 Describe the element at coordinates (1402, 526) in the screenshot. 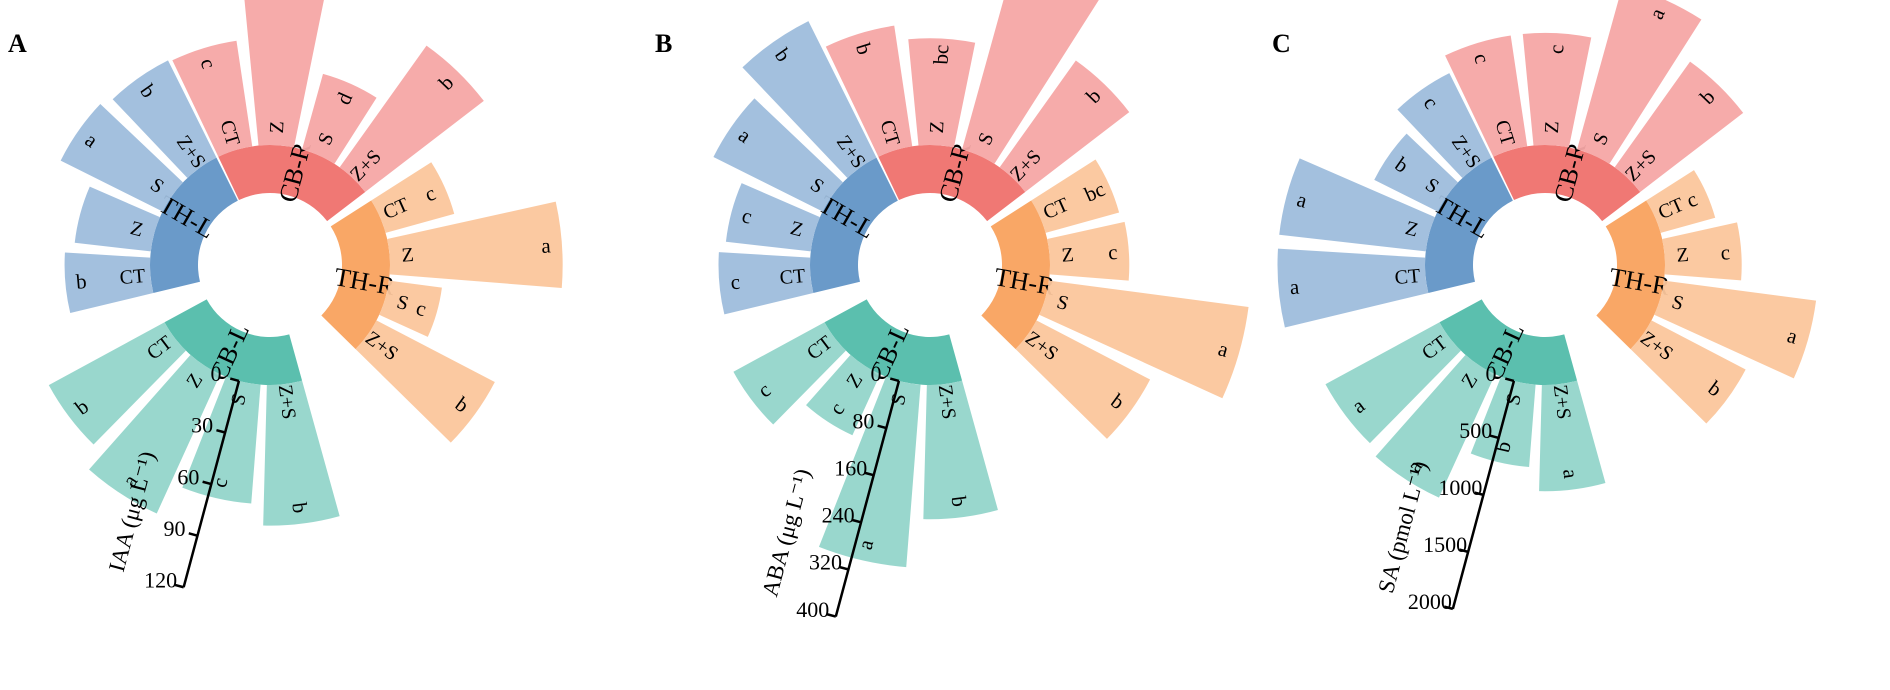

I see `axis-title-C: SA (pmol L⁻¹)` at that location.